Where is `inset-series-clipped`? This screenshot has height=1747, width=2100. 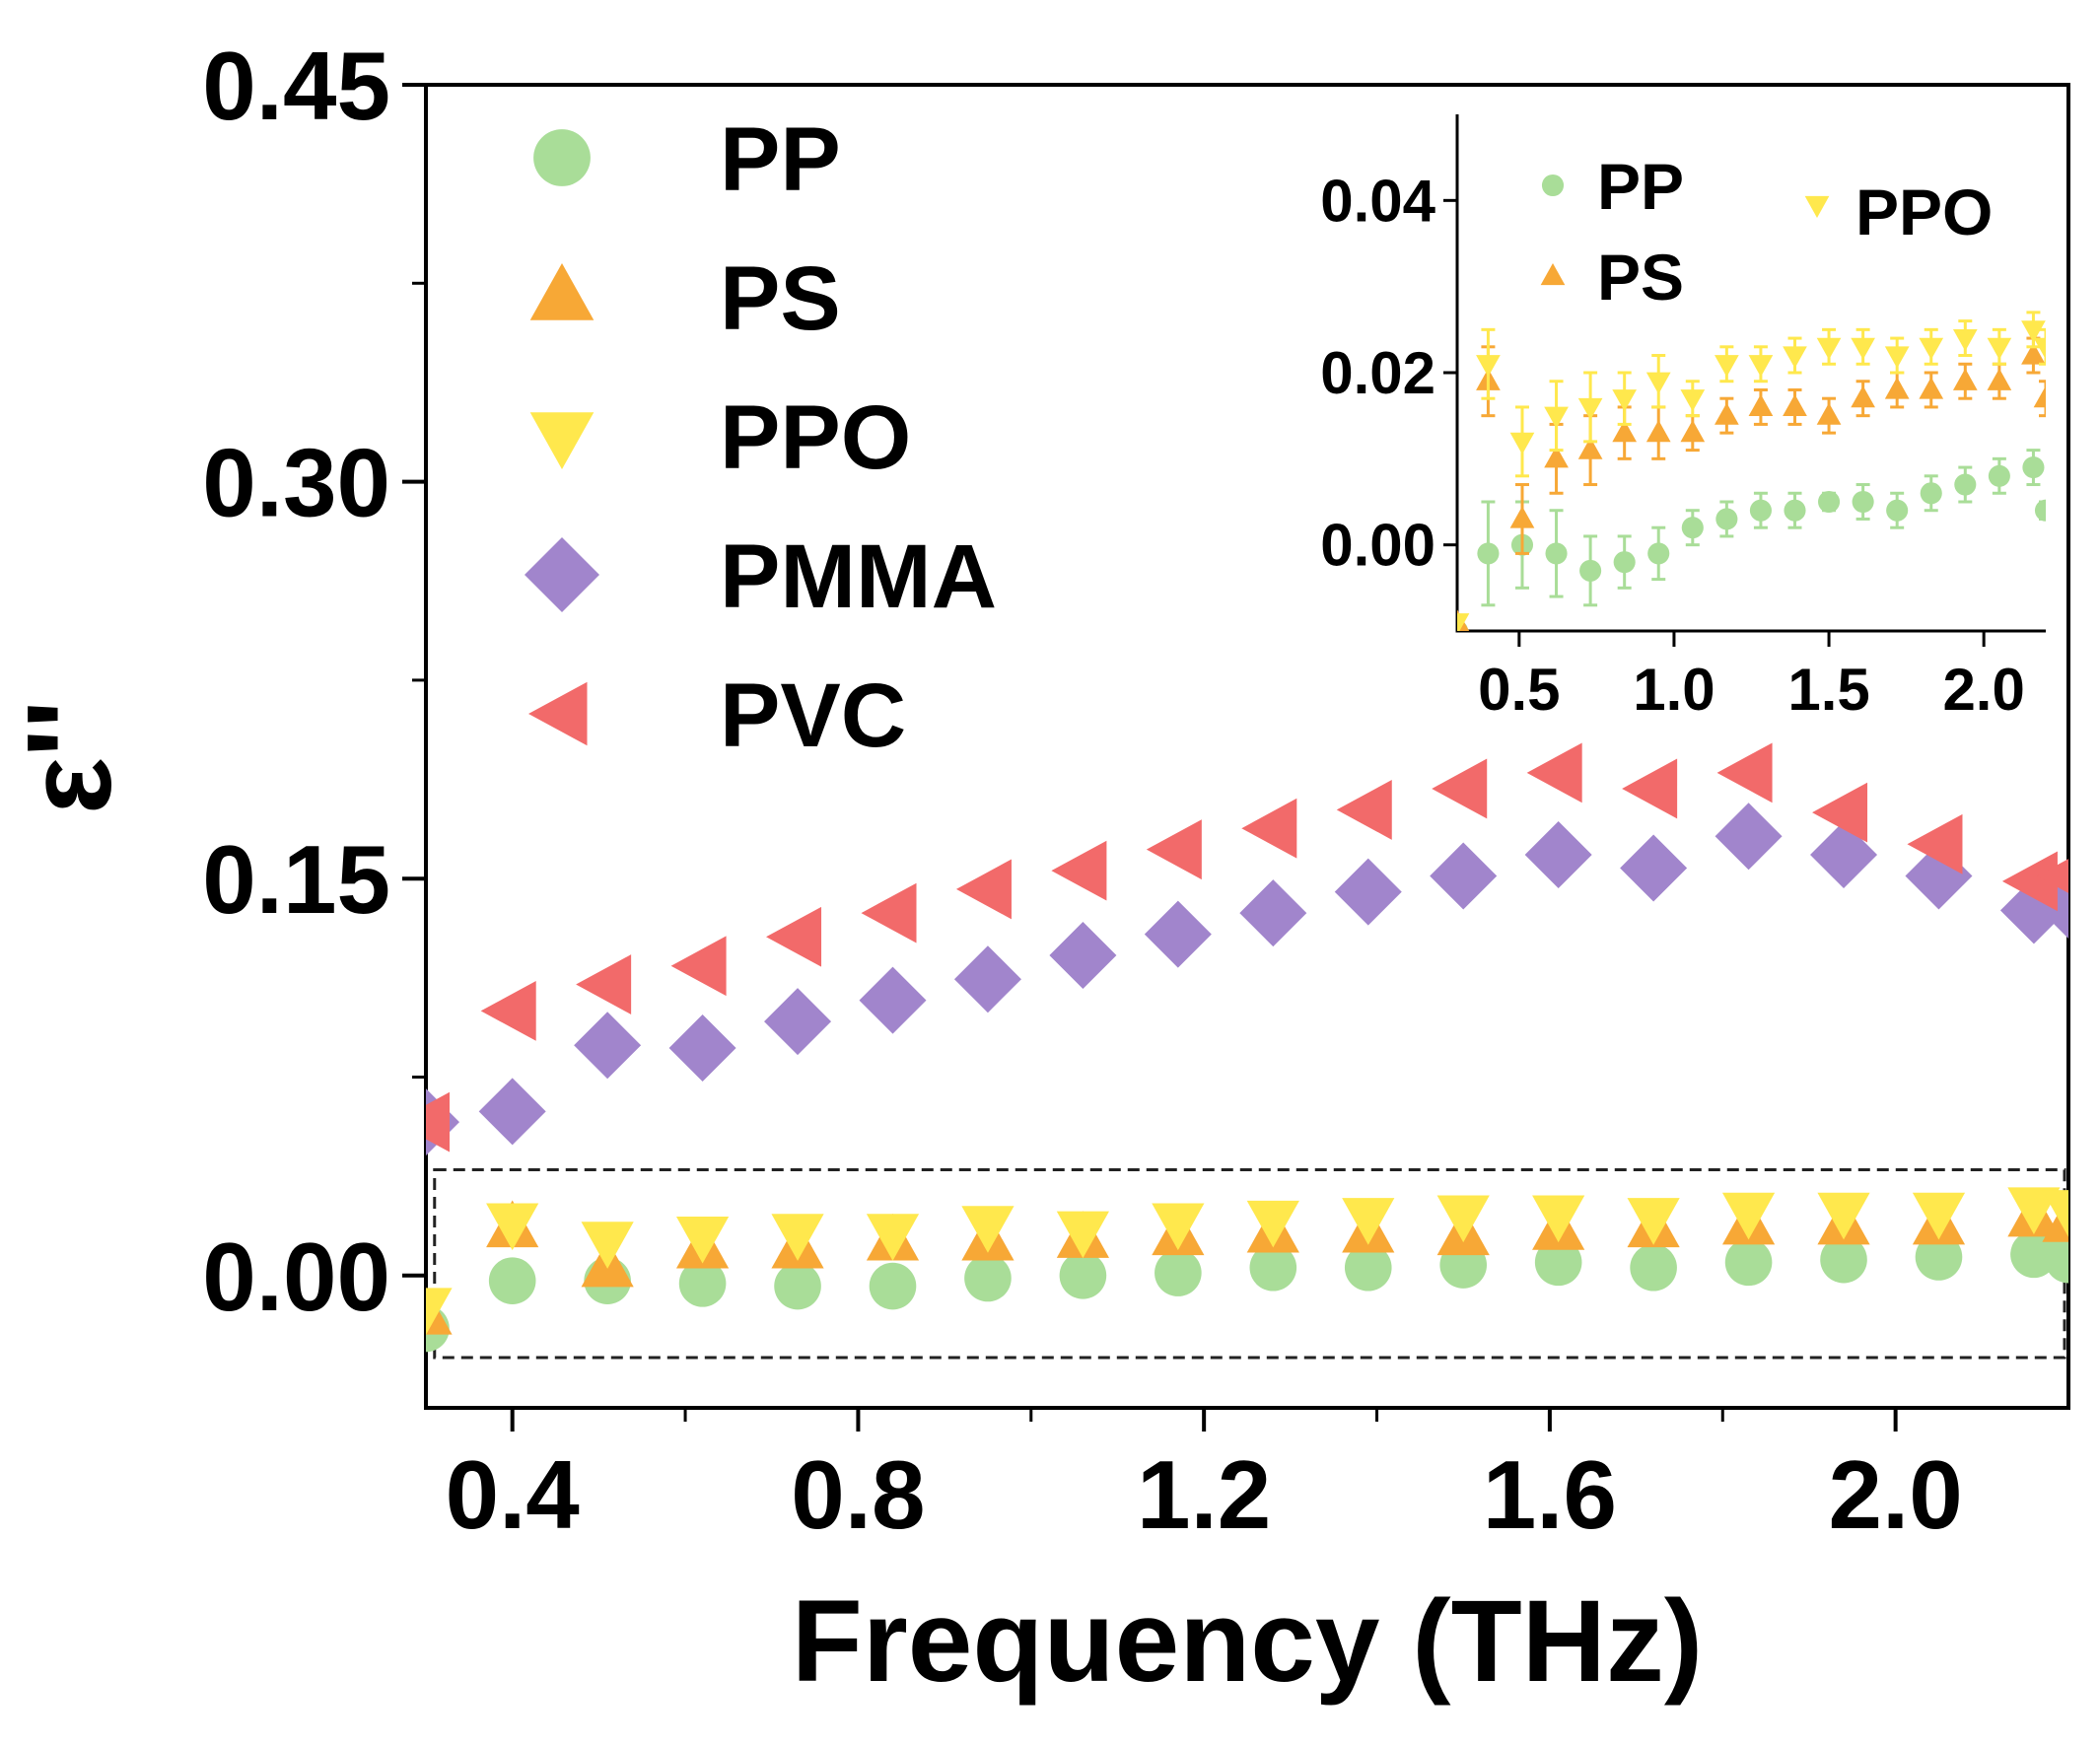
inset-series-clipped is located at coordinates (1751, 471).